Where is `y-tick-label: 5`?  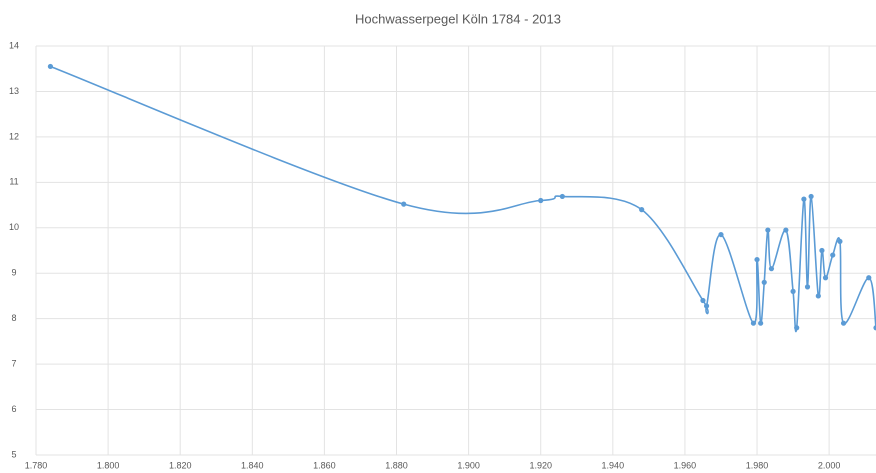
y-tick-label: 5 is located at coordinates (13, 454).